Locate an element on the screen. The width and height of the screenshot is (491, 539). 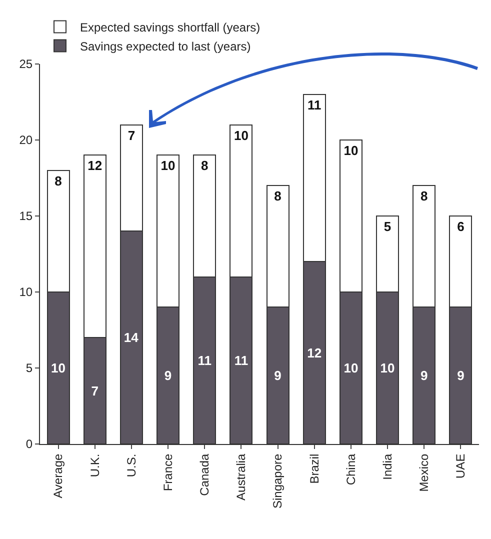
y-tick-label: 20 is located at coordinates (26, 140).